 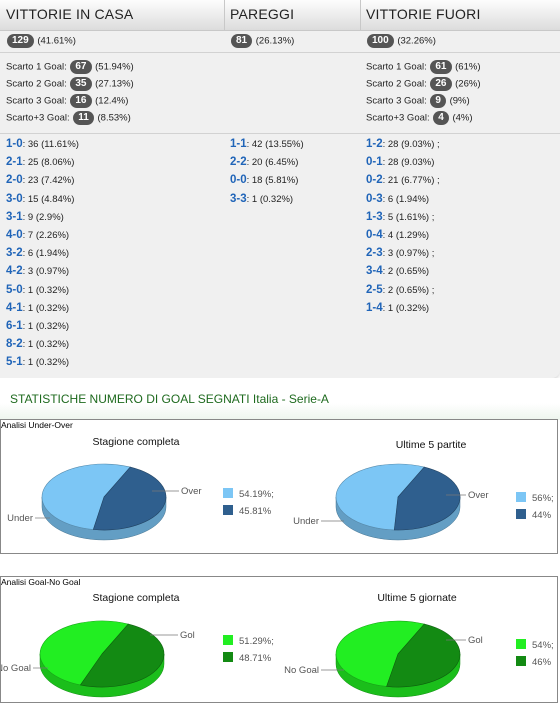 I want to click on score-row: 0-1: 28 (9.03%), so click(x=400, y=162).